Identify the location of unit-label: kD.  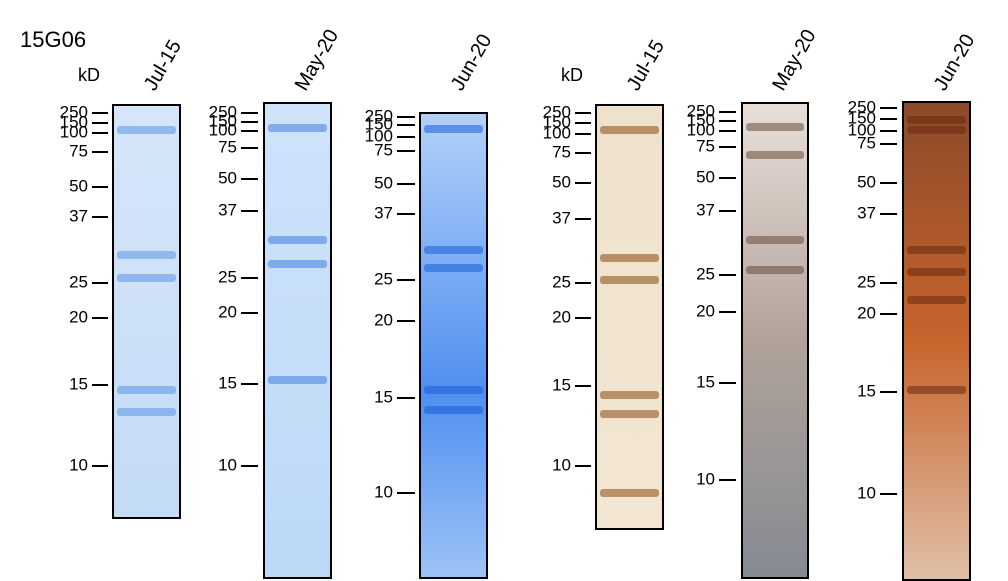
(572, 75).